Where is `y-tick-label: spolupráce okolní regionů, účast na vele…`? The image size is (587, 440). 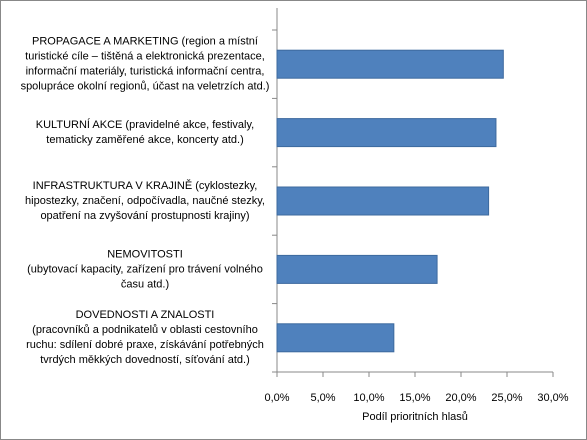 y-tick-label: spolupráce okolní regionů, účast na vele… is located at coordinates (145, 87).